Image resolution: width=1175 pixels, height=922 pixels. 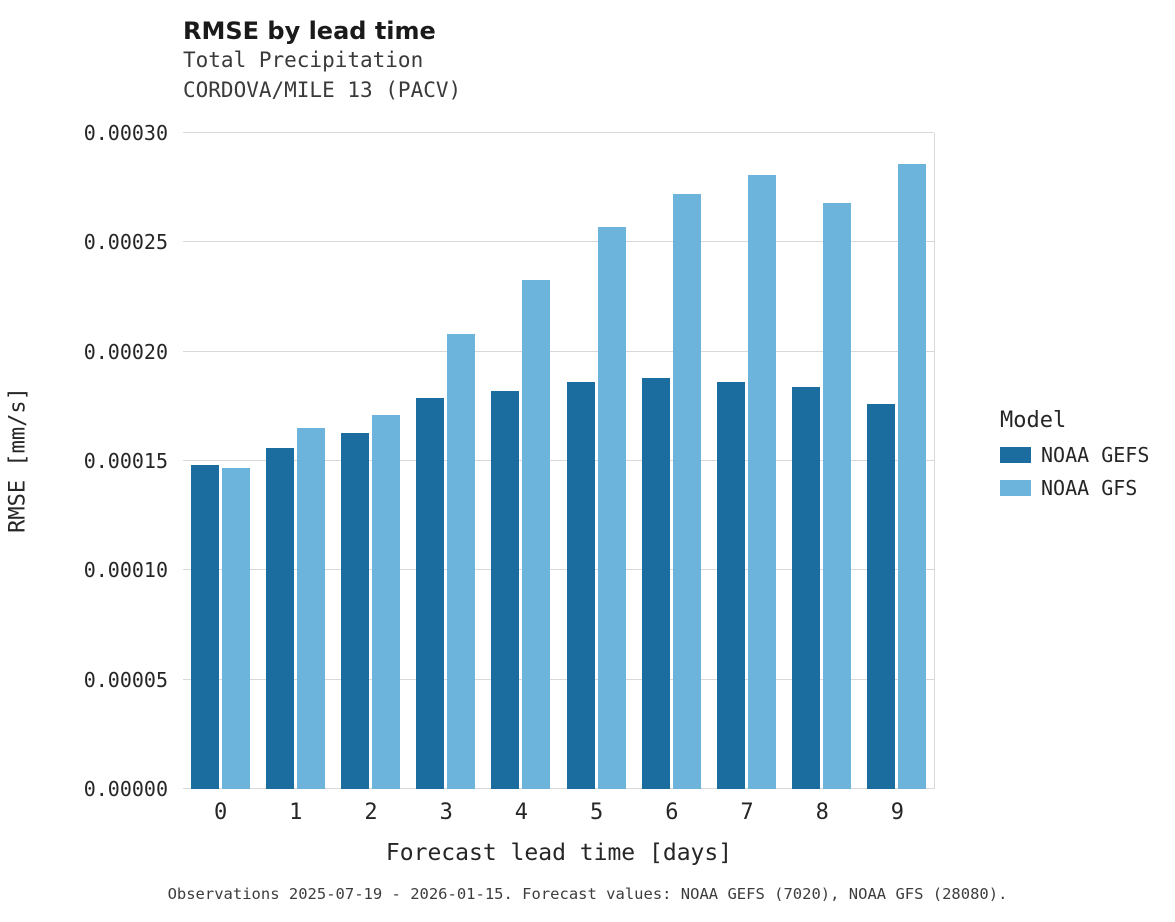 What do you see at coordinates (220, 812) in the screenshot?
I see `x-tick-label: 0` at bounding box center [220, 812].